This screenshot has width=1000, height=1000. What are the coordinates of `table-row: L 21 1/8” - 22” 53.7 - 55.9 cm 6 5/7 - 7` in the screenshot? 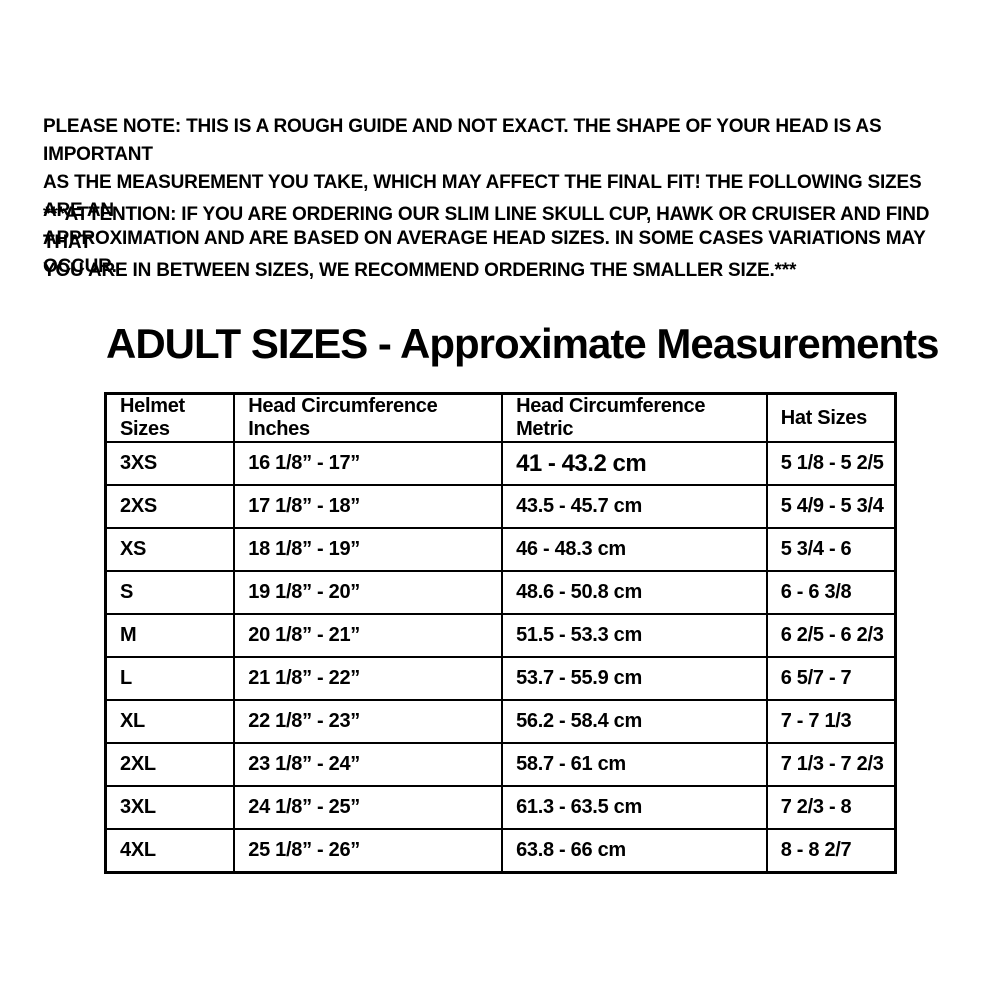 It's located at (500, 678).